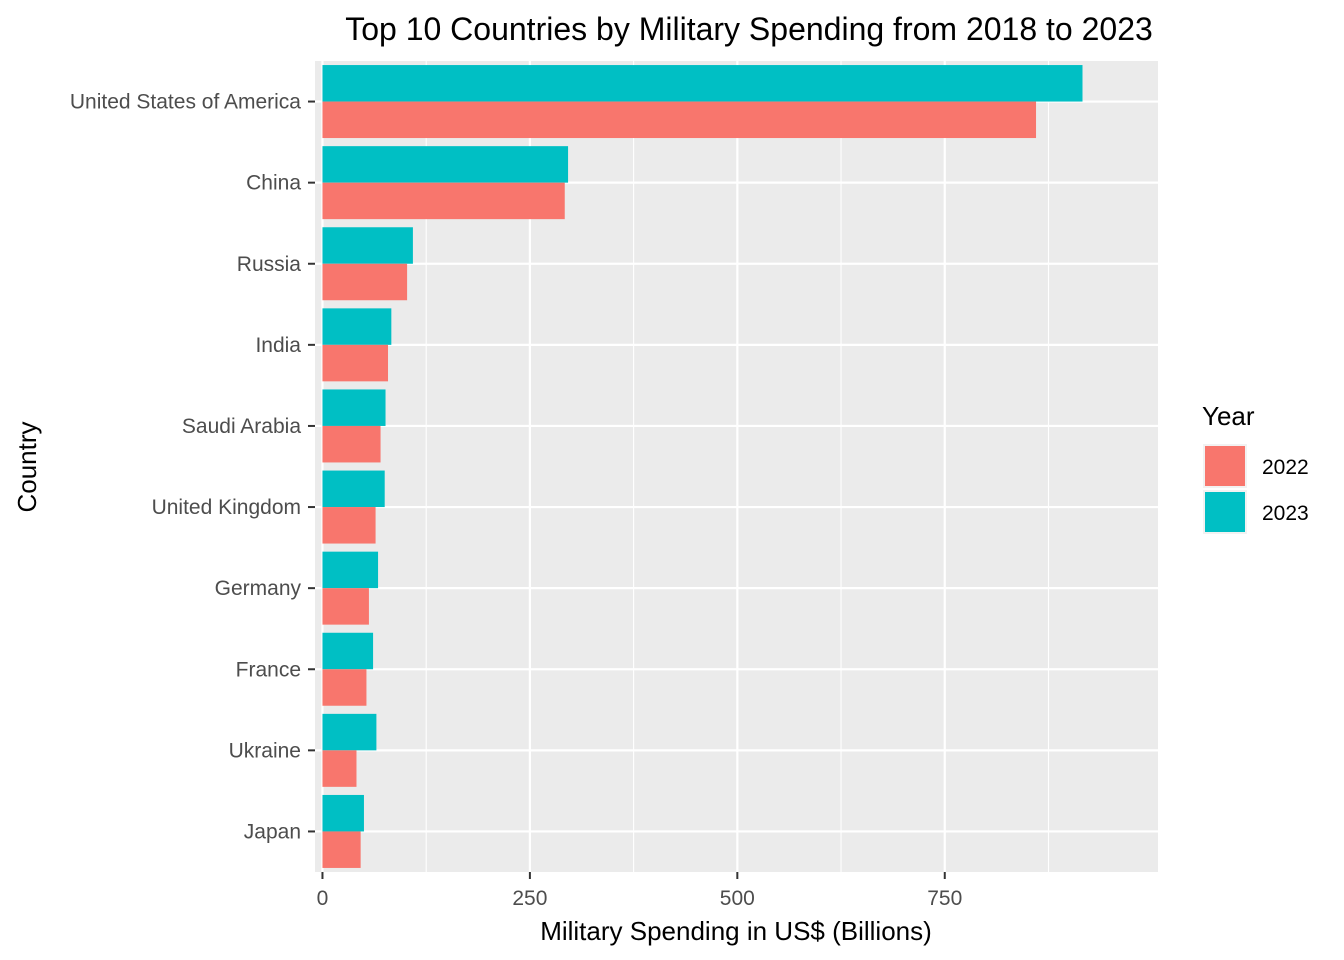 This screenshot has height=960, width=1344. What do you see at coordinates (273, 183) in the screenshot?
I see `y-tick-label: China` at bounding box center [273, 183].